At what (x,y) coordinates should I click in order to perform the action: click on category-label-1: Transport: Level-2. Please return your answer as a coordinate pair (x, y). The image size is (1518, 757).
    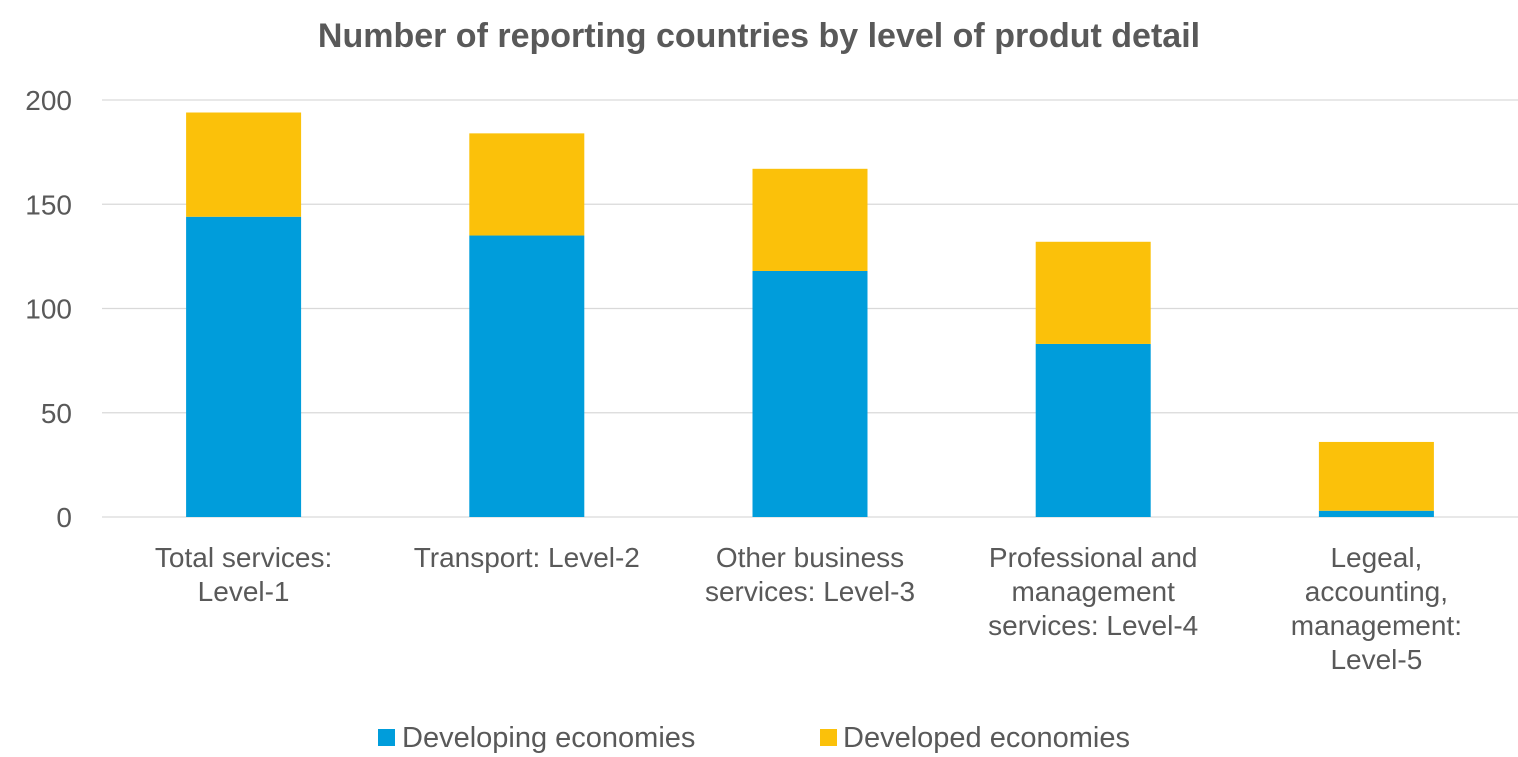
    Looking at the image, I should click on (527, 557).